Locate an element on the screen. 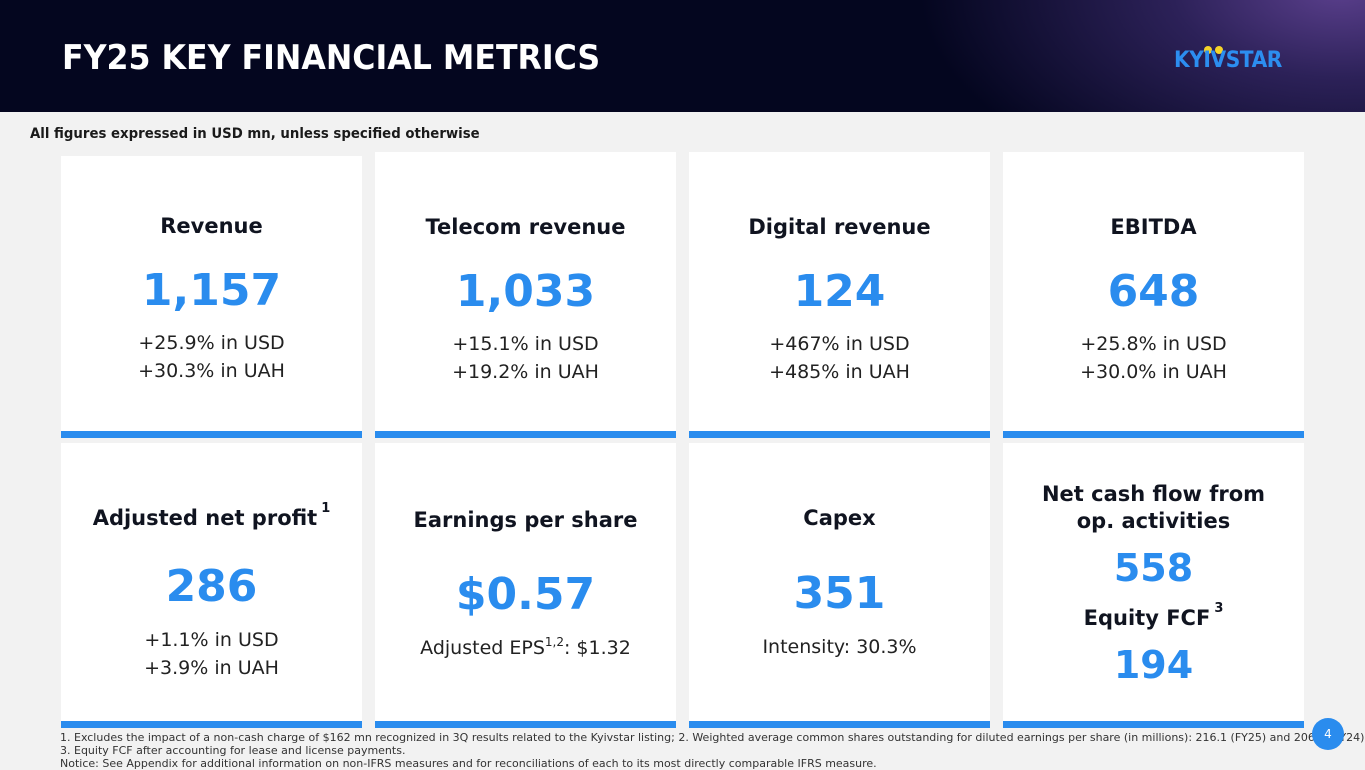 This screenshot has width=1365, height=770. metric-value: 1,033 is located at coordinates (525, 291).